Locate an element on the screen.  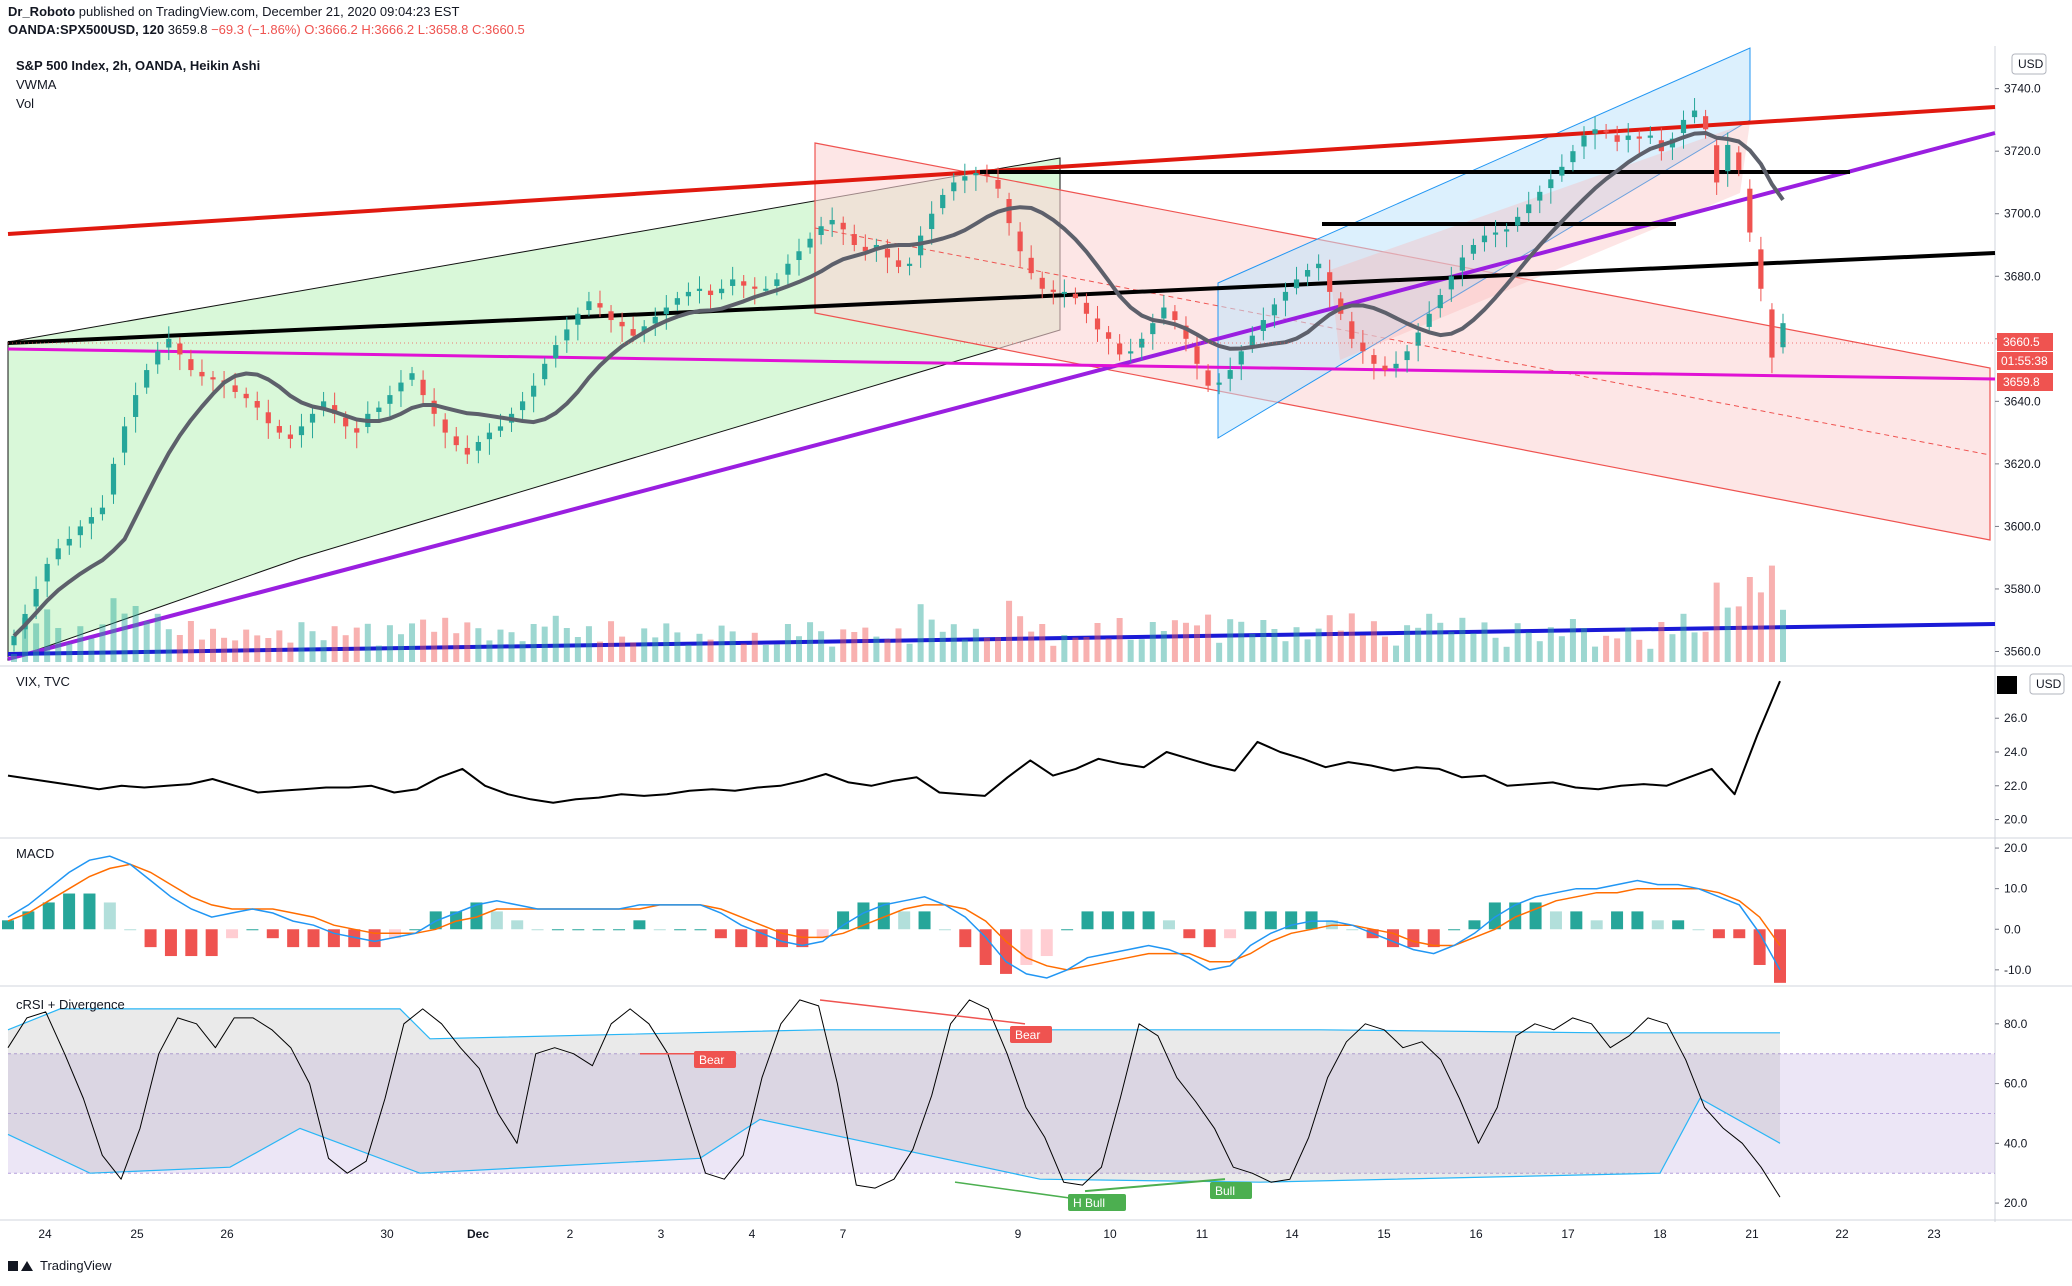
symbol-label: OANDA:SPX500USD, 120 is located at coordinates (86, 29).